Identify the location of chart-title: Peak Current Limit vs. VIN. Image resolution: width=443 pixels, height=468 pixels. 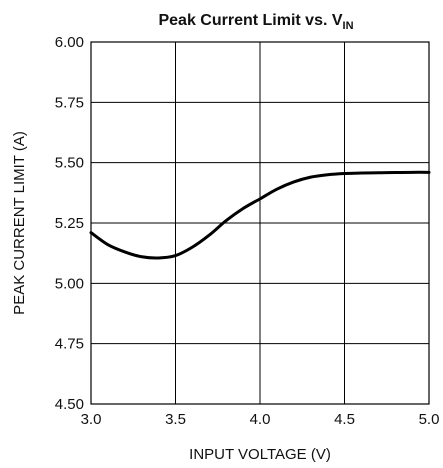
(255, 22).